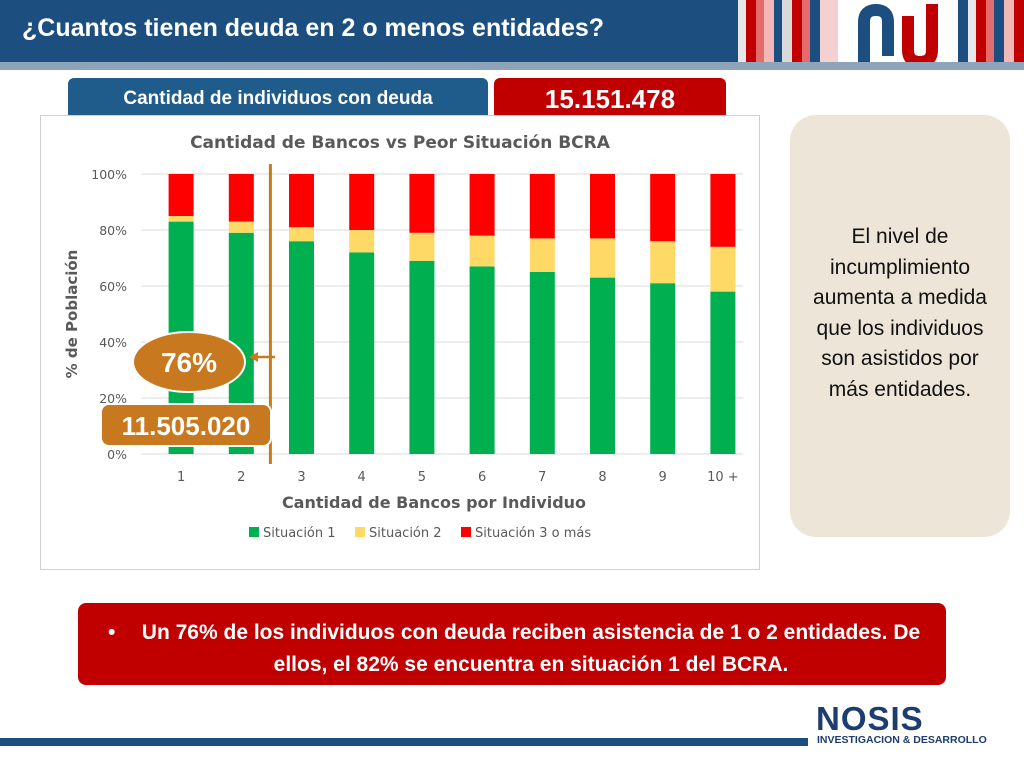  What do you see at coordinates (512, 66) in the screenshot?
I see `header-underline` at bounding box center [512, 66].